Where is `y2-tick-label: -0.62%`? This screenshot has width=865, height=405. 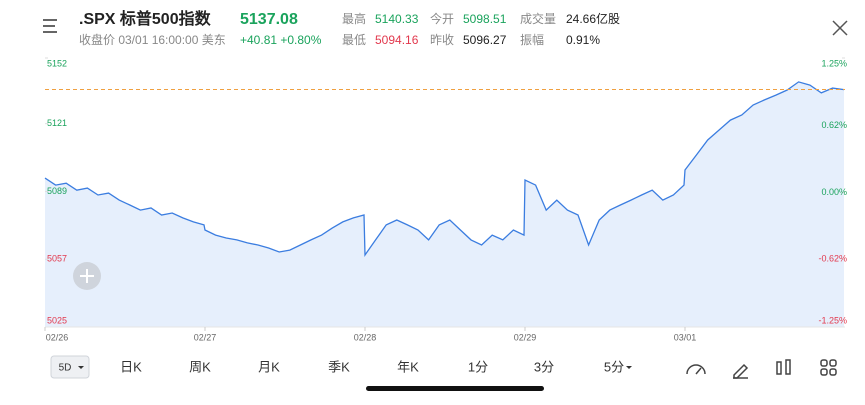
y2-tick-label: -0.62% is located at coordinates (832, 259).